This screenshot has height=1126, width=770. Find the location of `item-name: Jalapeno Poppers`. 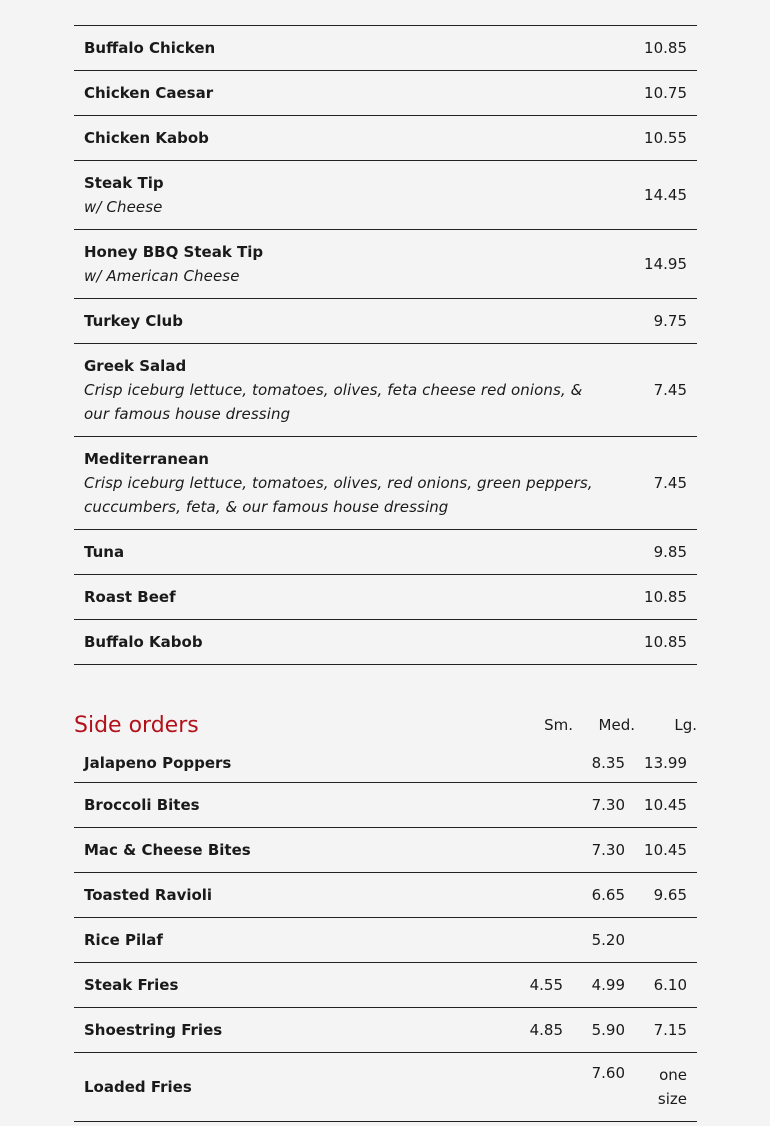

item-name: Jalapeno Poppers is located at coordinates (158, 763).